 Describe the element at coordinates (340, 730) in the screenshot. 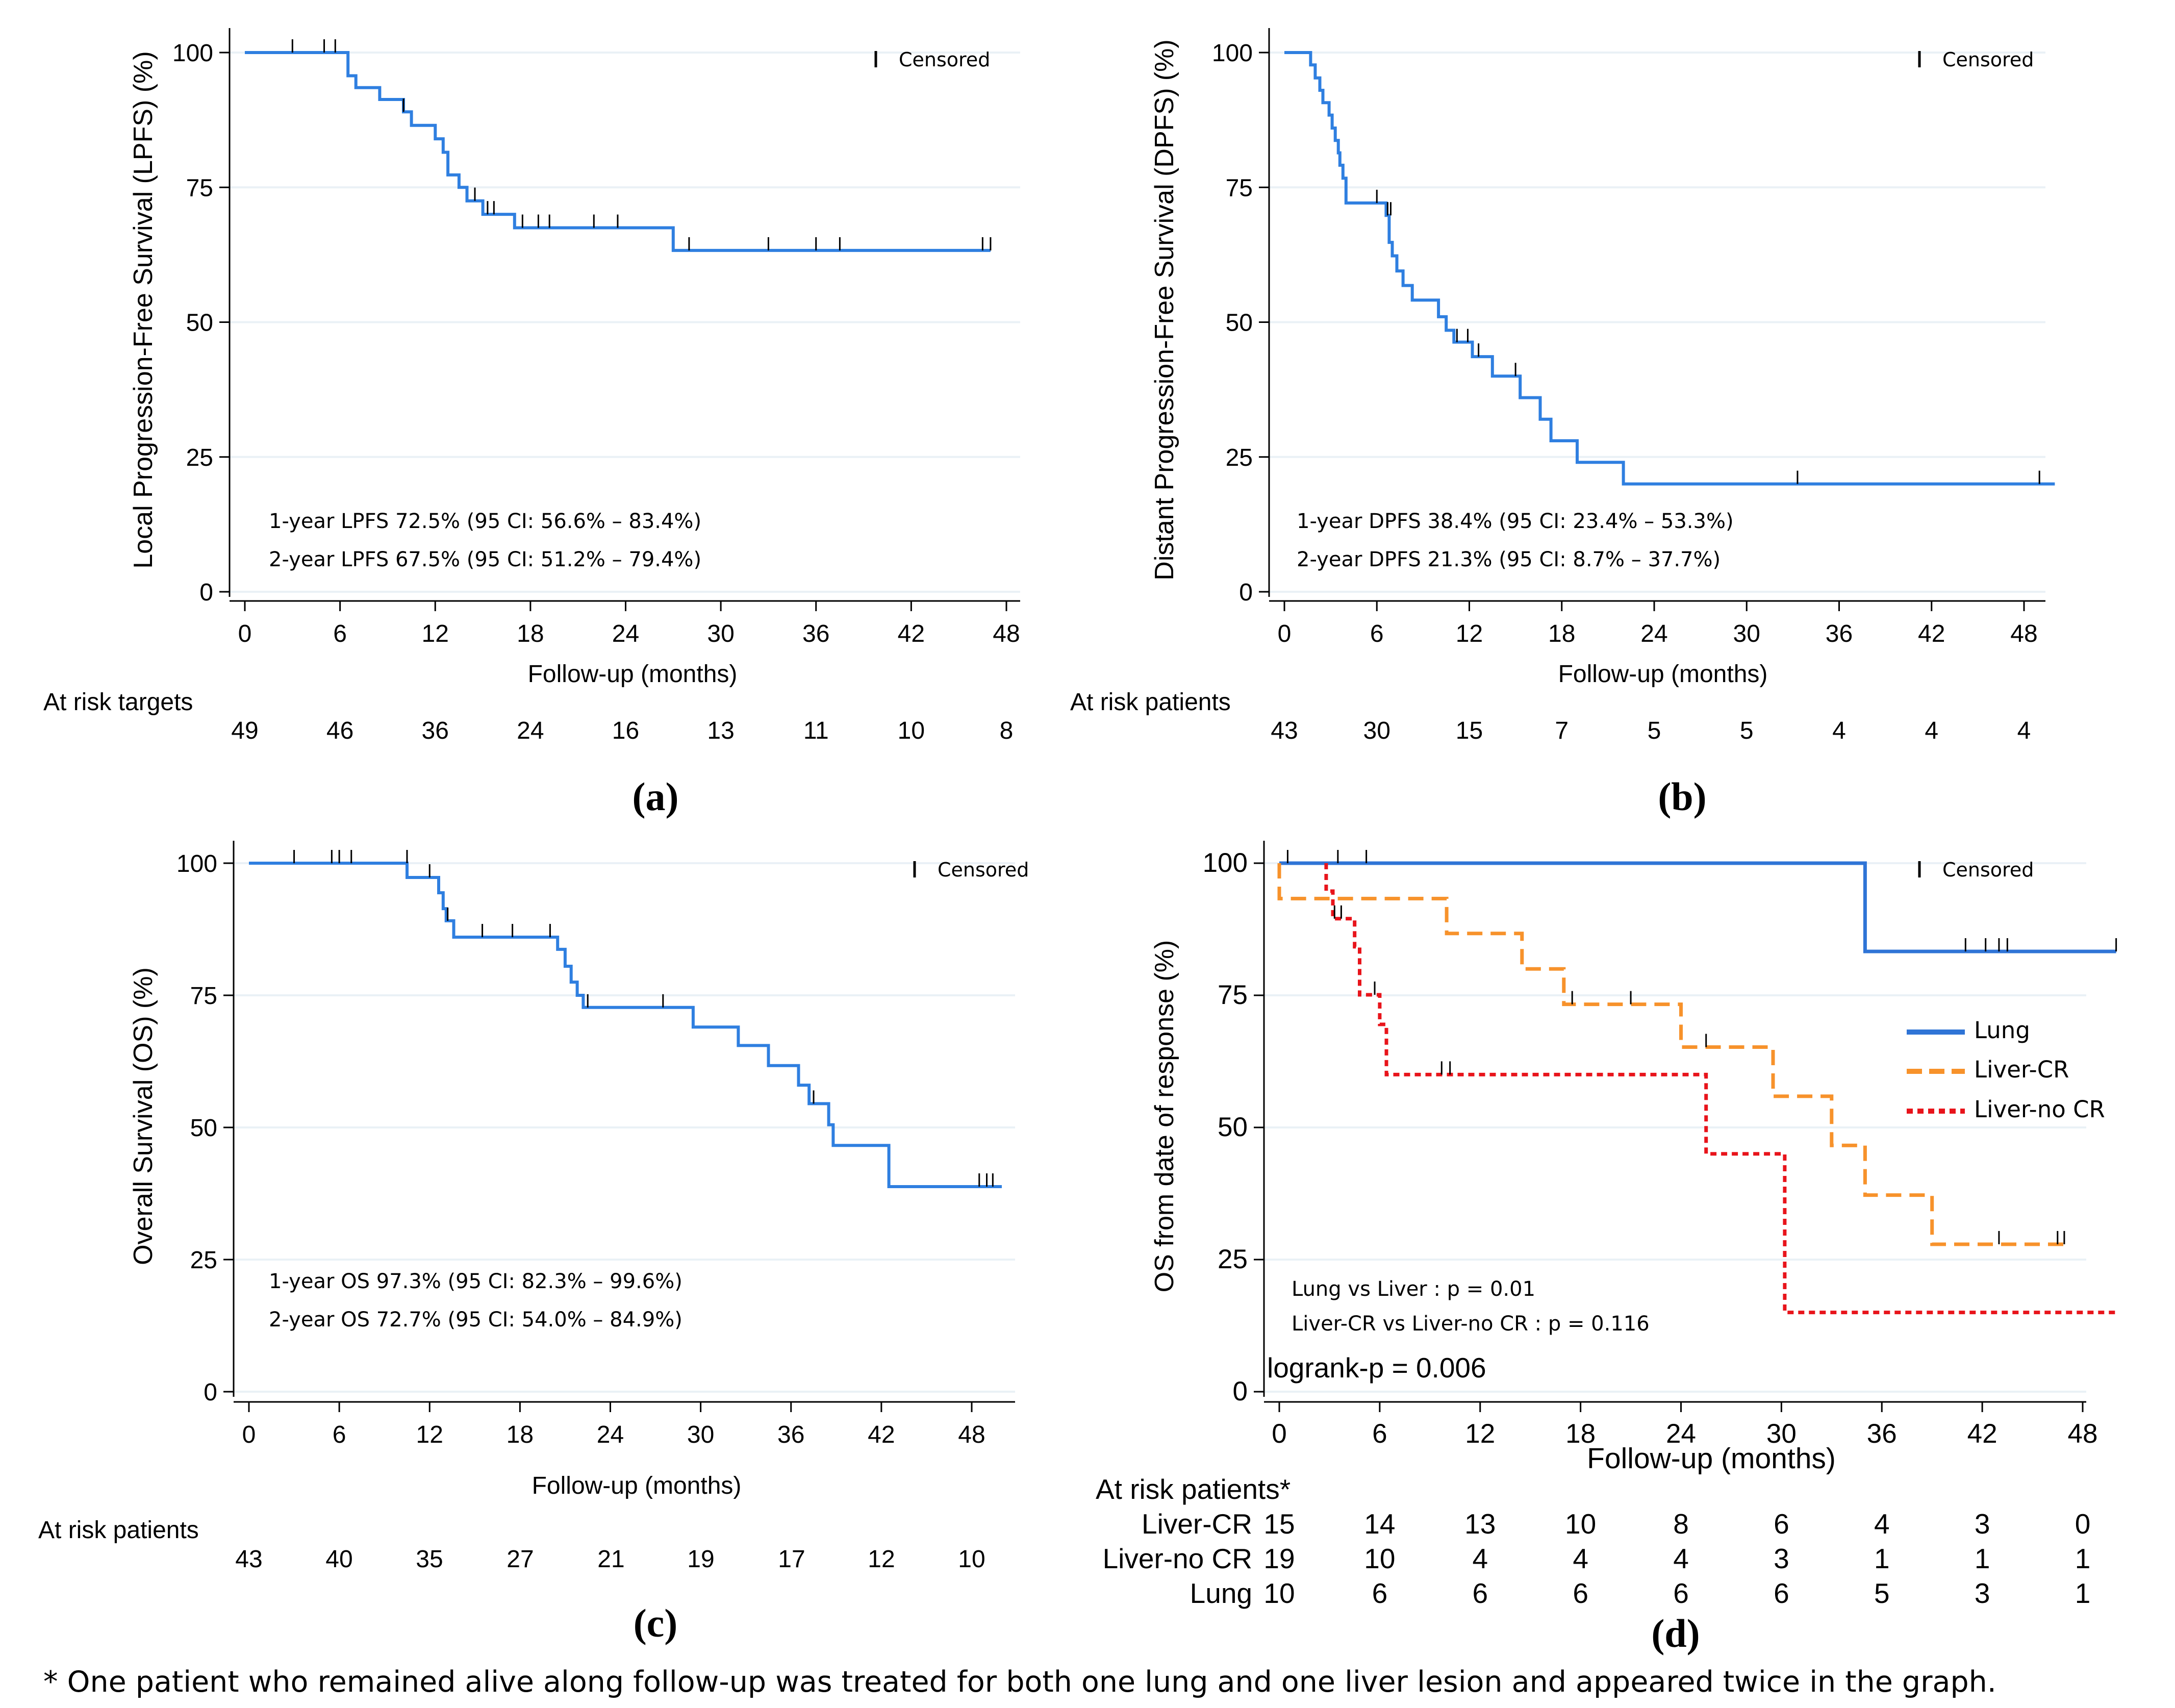

I see `risk-count: 46` at that location.